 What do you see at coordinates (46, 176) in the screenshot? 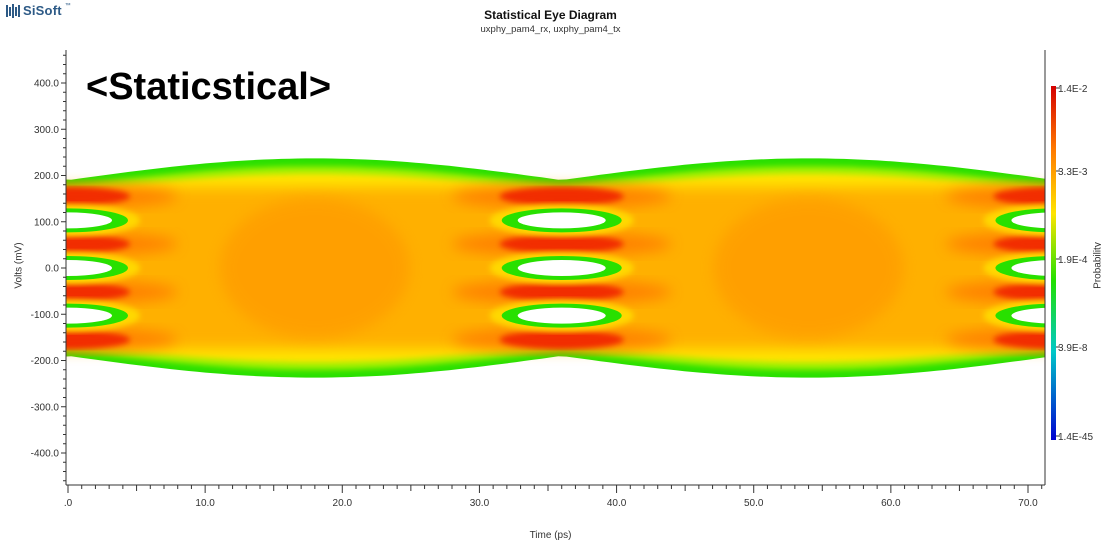
I see `y-tick-label: 200.0` at bounding box center [46, 176].